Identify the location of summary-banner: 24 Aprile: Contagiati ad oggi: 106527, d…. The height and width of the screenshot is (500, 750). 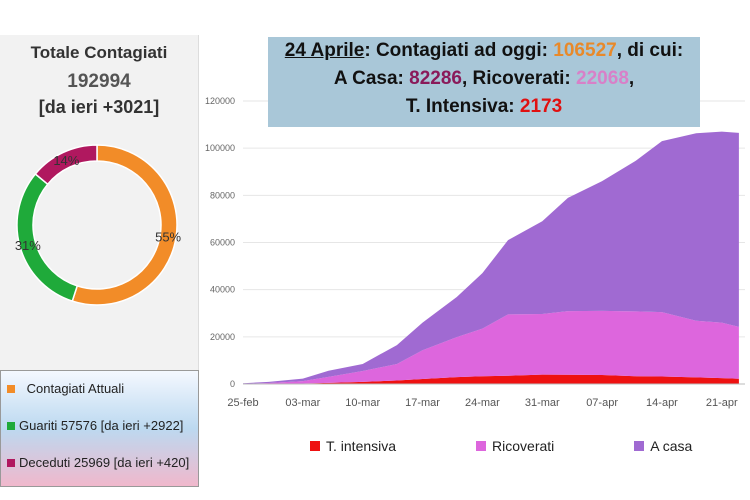
(484, 82).